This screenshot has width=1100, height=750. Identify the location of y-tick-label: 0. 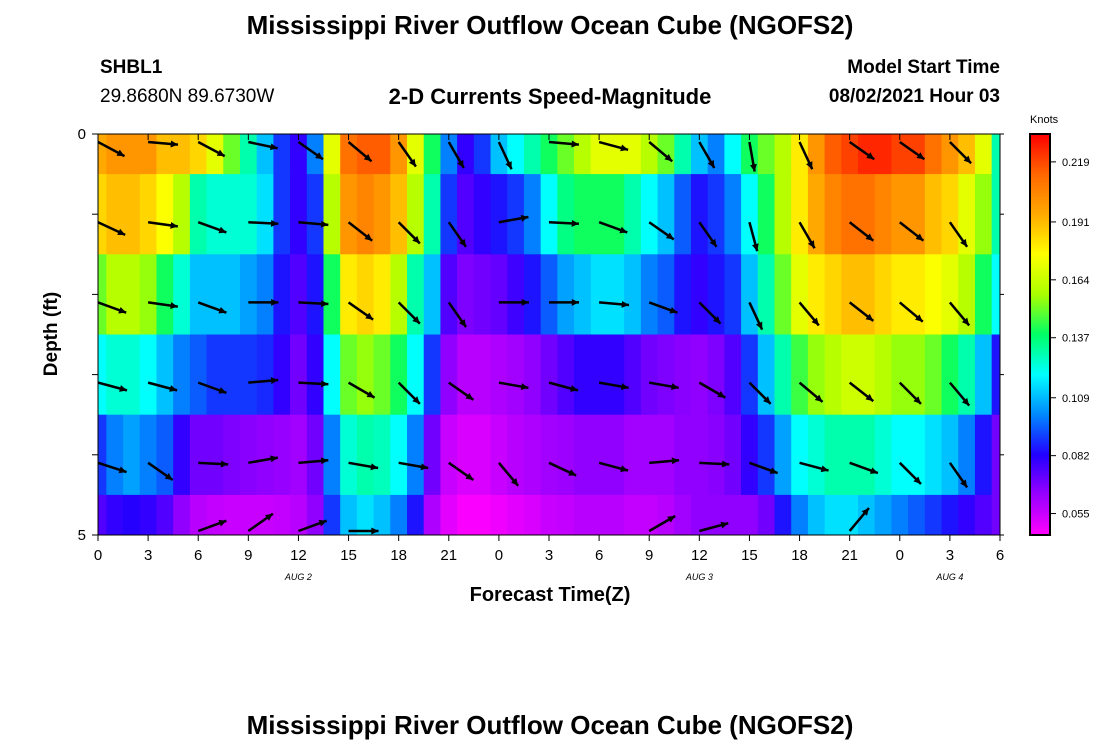
(82, 134).